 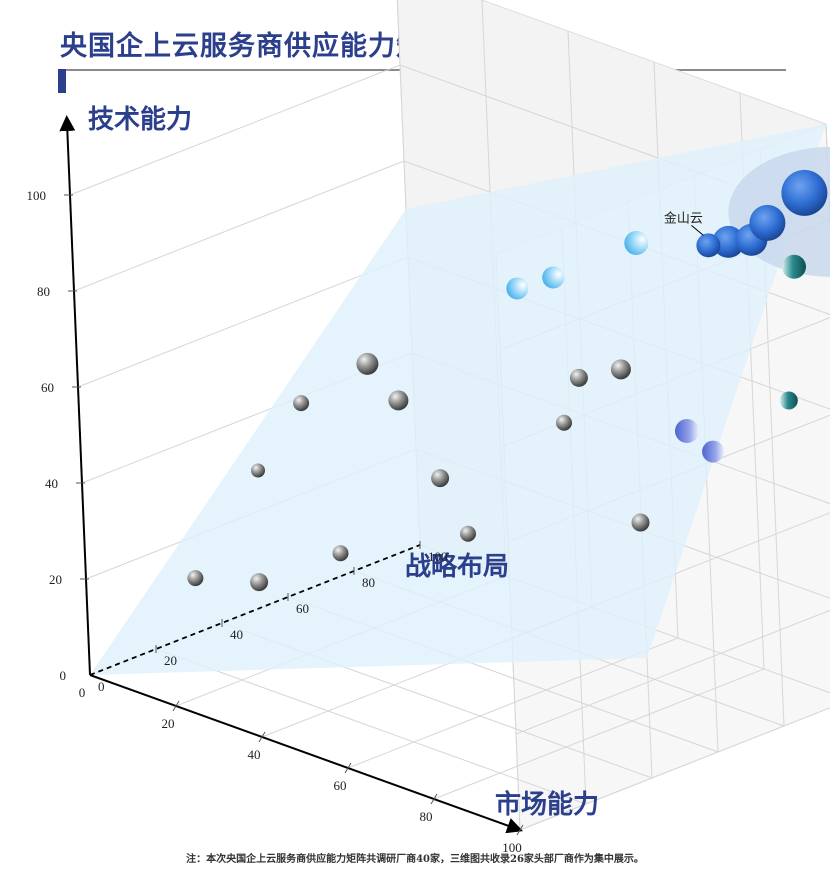 I want to click on z-tick-label: 100, so click(x=37, y=195).